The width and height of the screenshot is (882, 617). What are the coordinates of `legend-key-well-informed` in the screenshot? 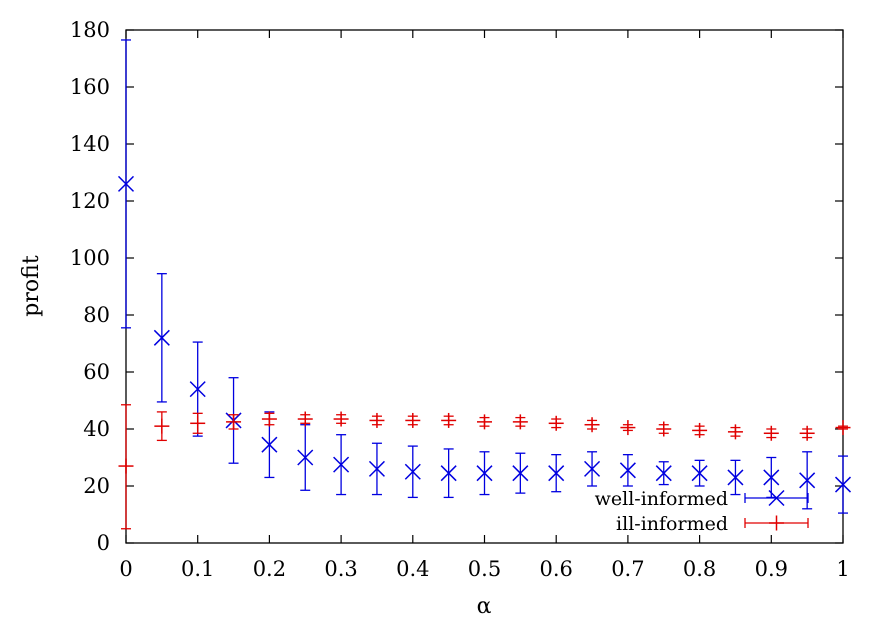 It's located at (776, 498).